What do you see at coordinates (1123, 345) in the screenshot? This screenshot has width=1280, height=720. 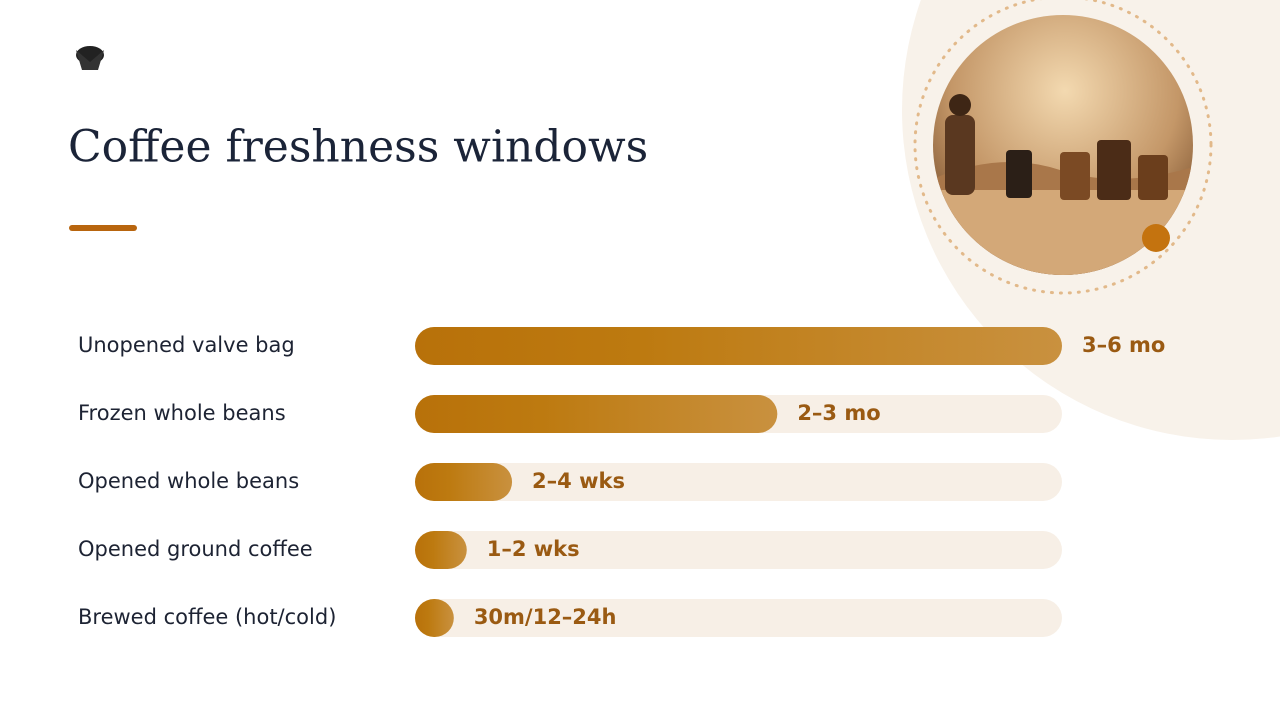 I see `duration-label: 3–6 mo` at bounding box center [1123, 345].